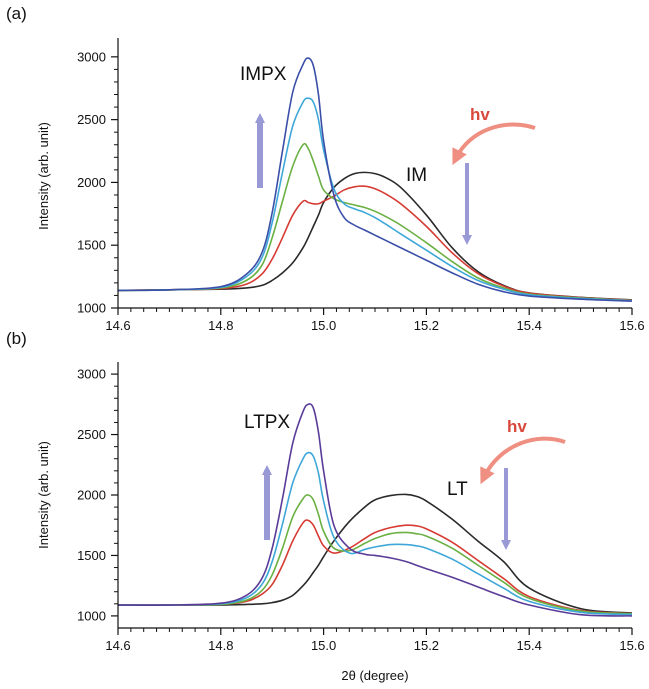  What do you see at coordinates (416, 175) in the screenshot?
I see `phase-label-im: IM` at bounding box center [416, 175].